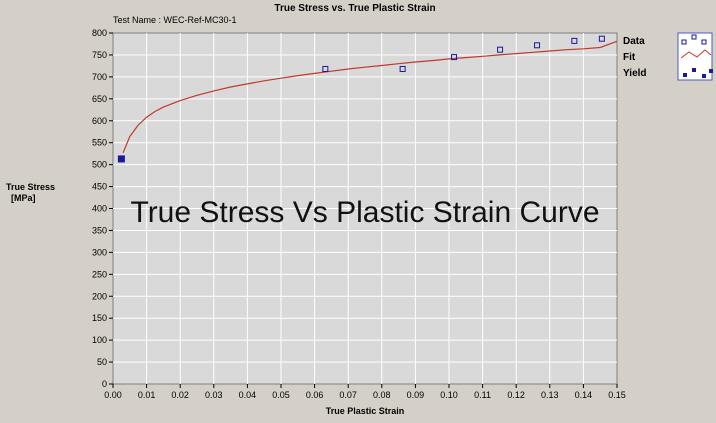 Image resolution: width=716 pixels, height=423 pixels. Describe the element at coordinates (629, 57) in the screenshot. I see `legend-label-fit: Fit` at that location.